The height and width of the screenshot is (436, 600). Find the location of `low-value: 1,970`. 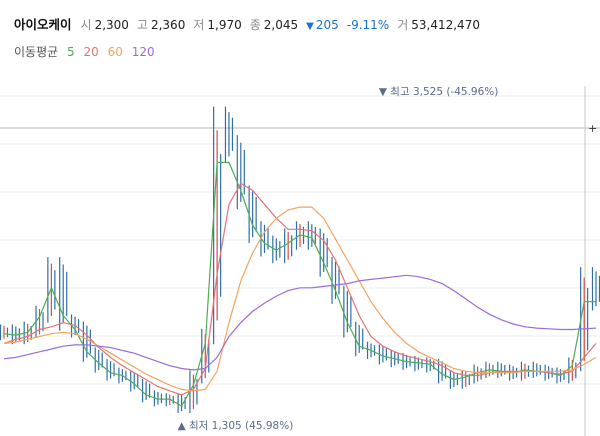

low-value: 1,970 is located at coordinates (224, 25).